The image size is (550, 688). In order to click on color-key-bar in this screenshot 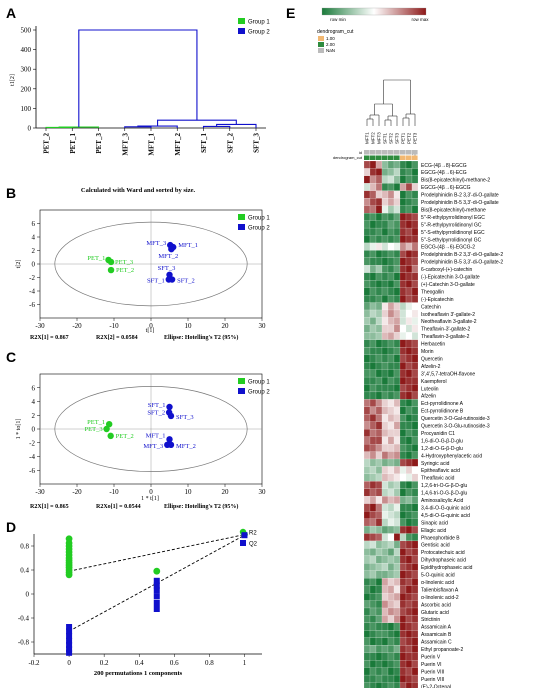, I will do `click(374, 11)`.